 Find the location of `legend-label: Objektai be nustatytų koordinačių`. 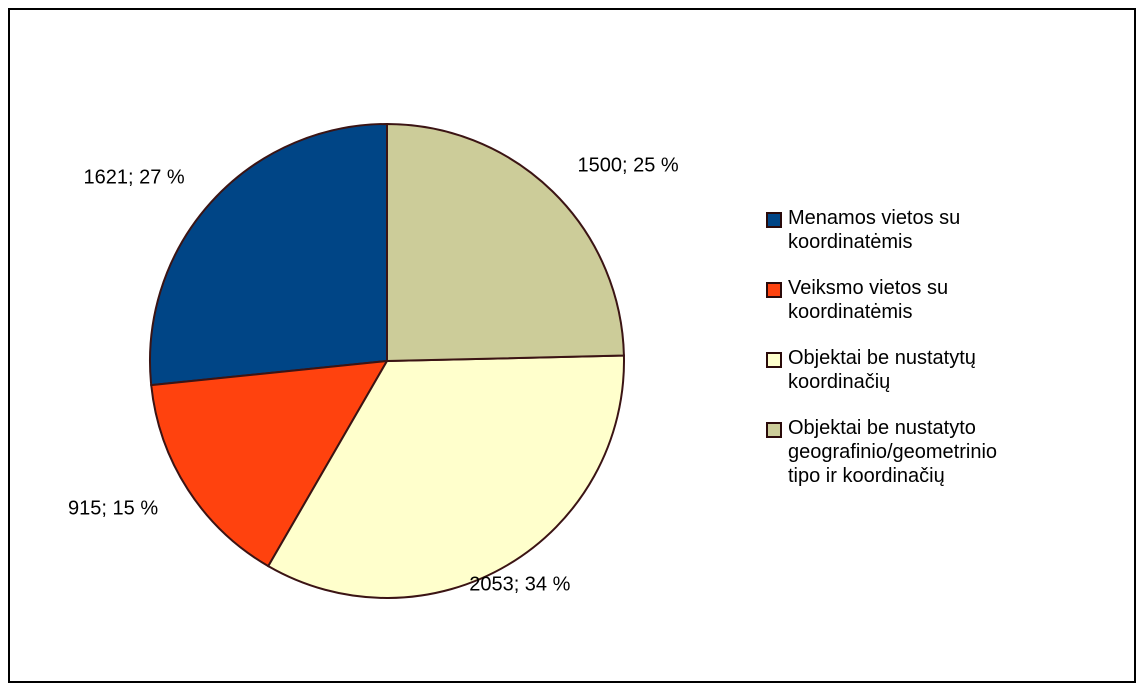

legend-label: Objektai be nustatytų koordinačių is located at coordinates (882, 370).